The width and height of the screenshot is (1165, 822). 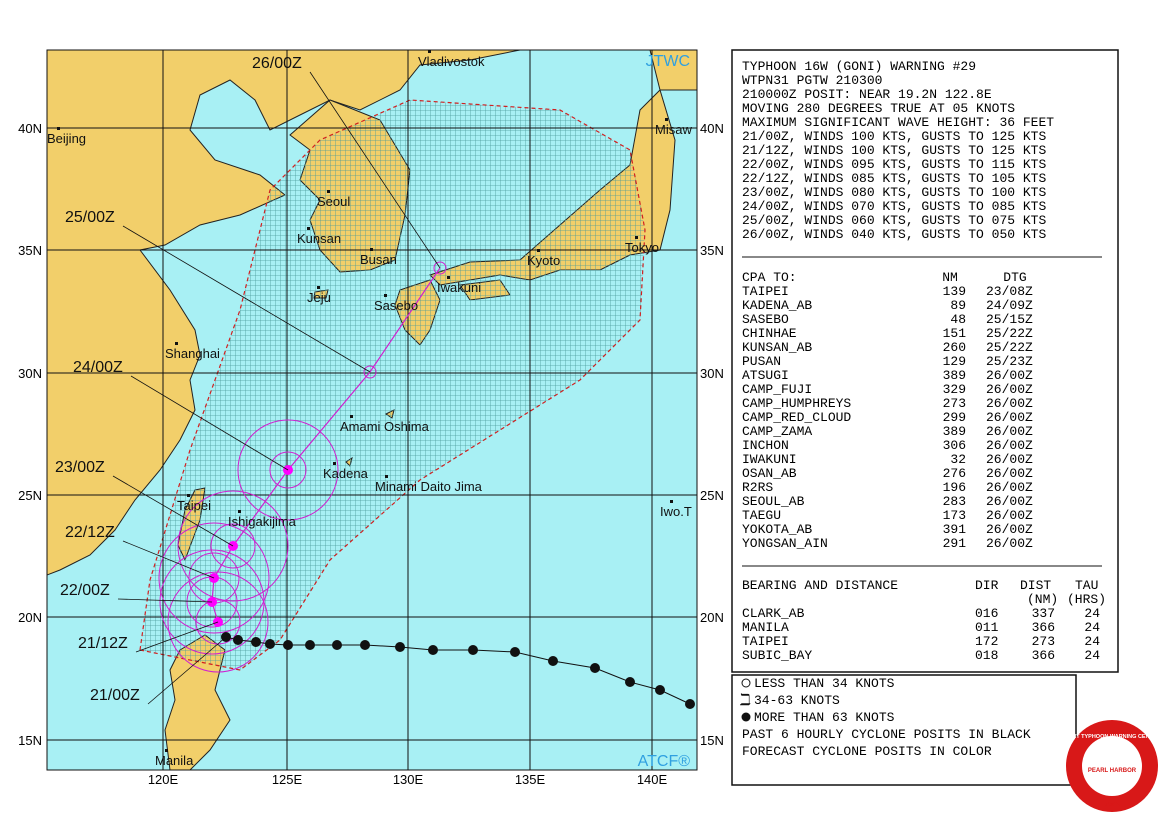 What do you see at coordinates (955, 333) in the screenshot?
I see `cpa-nm: 151` at bounding box center [955, 333].